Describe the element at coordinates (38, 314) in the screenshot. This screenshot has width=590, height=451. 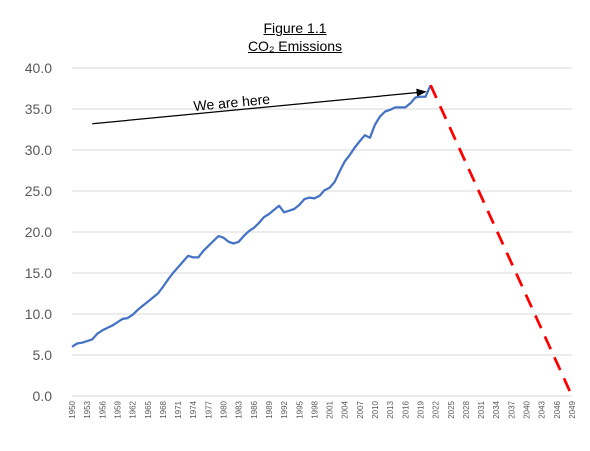
I see `y-tick-label: 10.0` at that location.